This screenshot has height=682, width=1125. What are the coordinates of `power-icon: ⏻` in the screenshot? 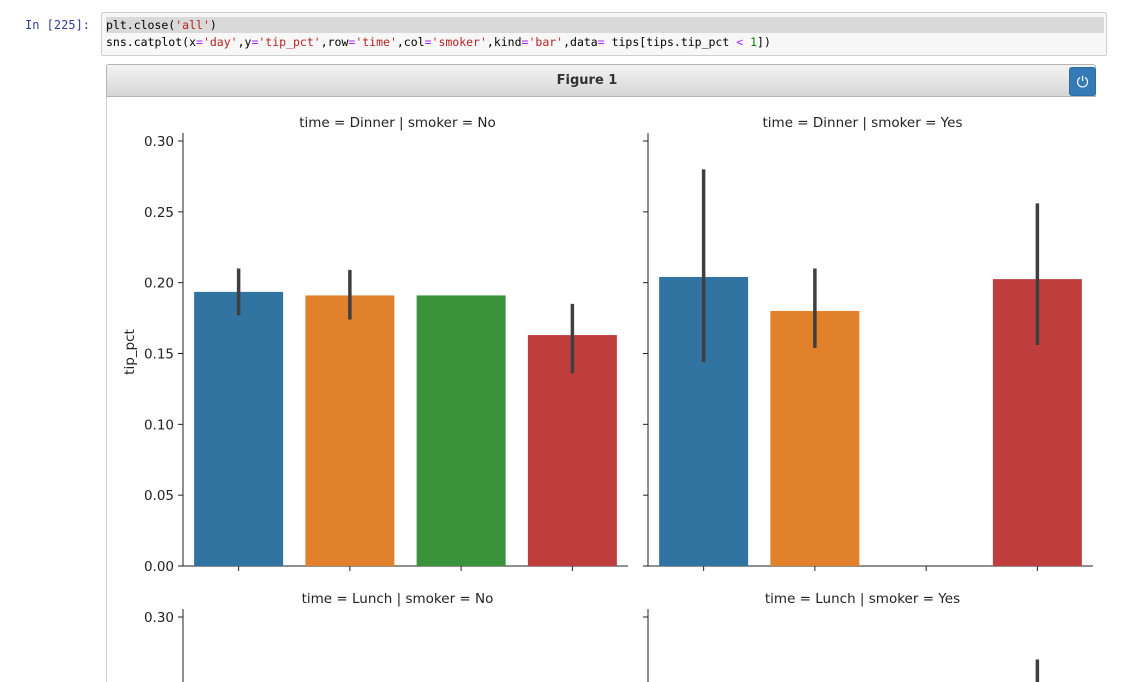 It's located at (1082, 81).